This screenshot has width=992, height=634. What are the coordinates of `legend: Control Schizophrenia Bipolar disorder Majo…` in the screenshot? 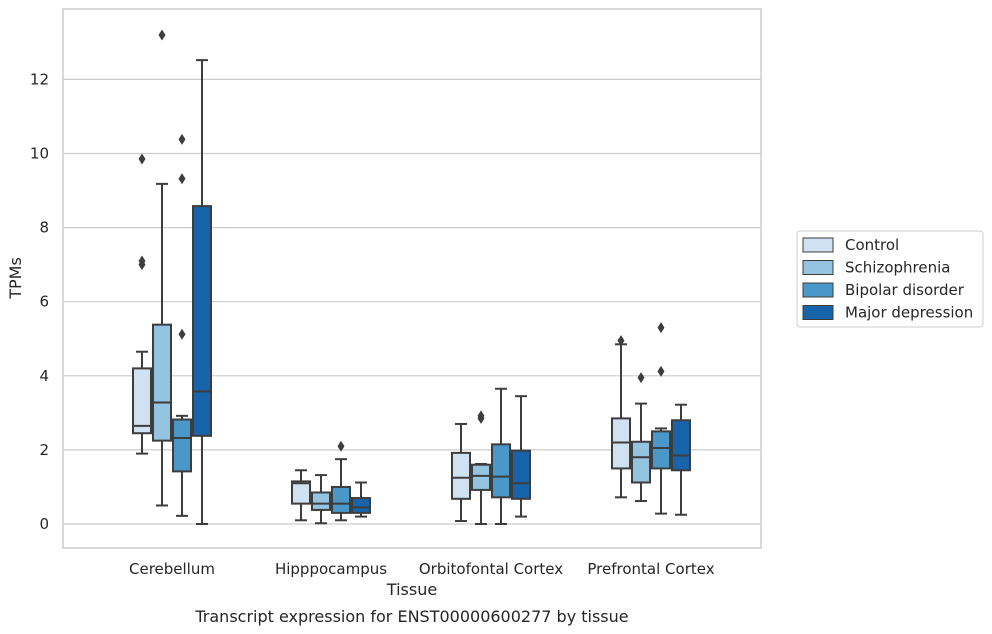 It's located at (890, 279).